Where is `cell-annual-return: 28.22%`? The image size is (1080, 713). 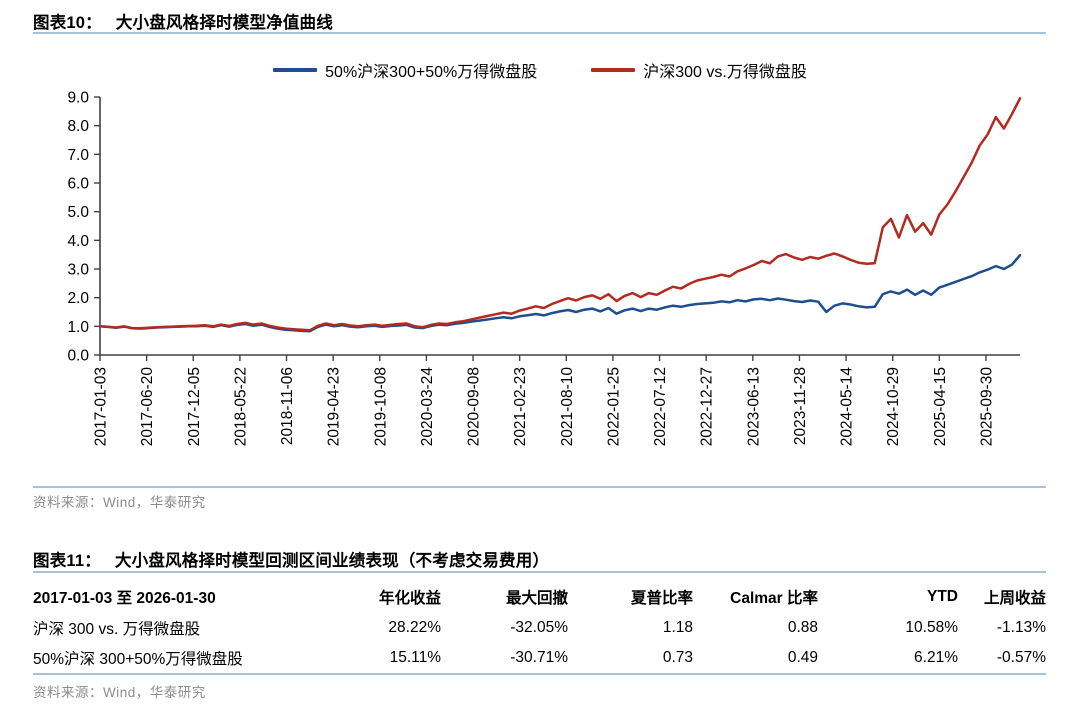 cell-annual-return: 28.22% is located at coordinates (414, 627).